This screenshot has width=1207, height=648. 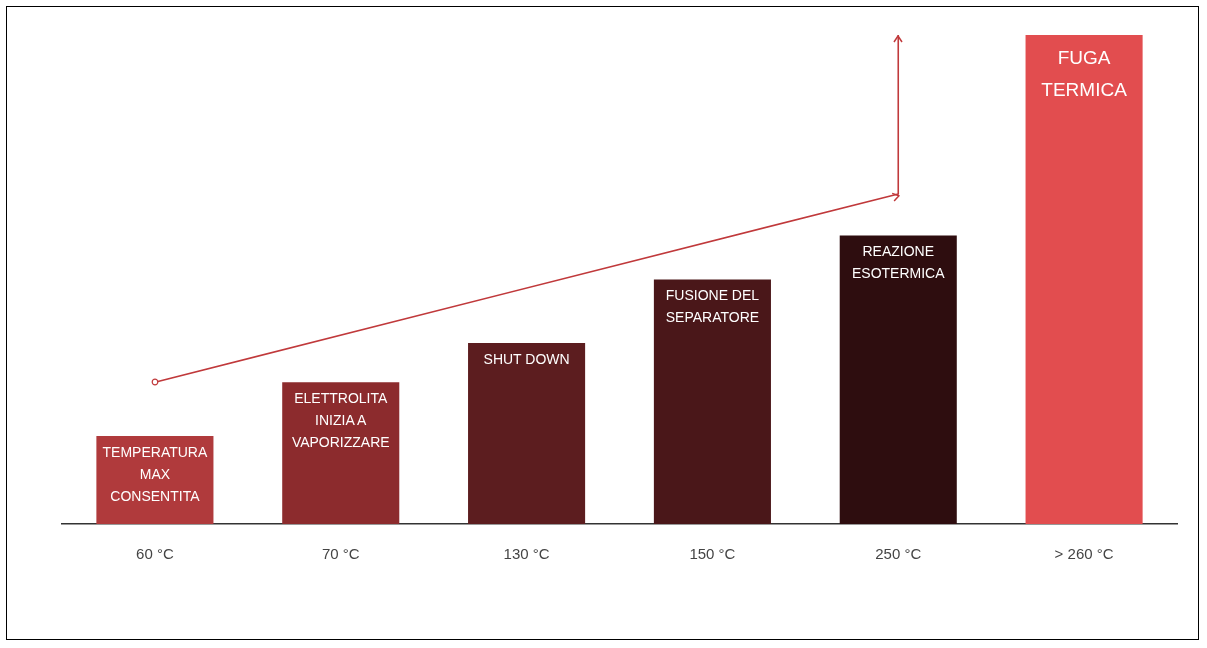 I want to click on annotation: ELETTROLITA INIZIA A VAPORIZZARE, so click(x=340, y=420).